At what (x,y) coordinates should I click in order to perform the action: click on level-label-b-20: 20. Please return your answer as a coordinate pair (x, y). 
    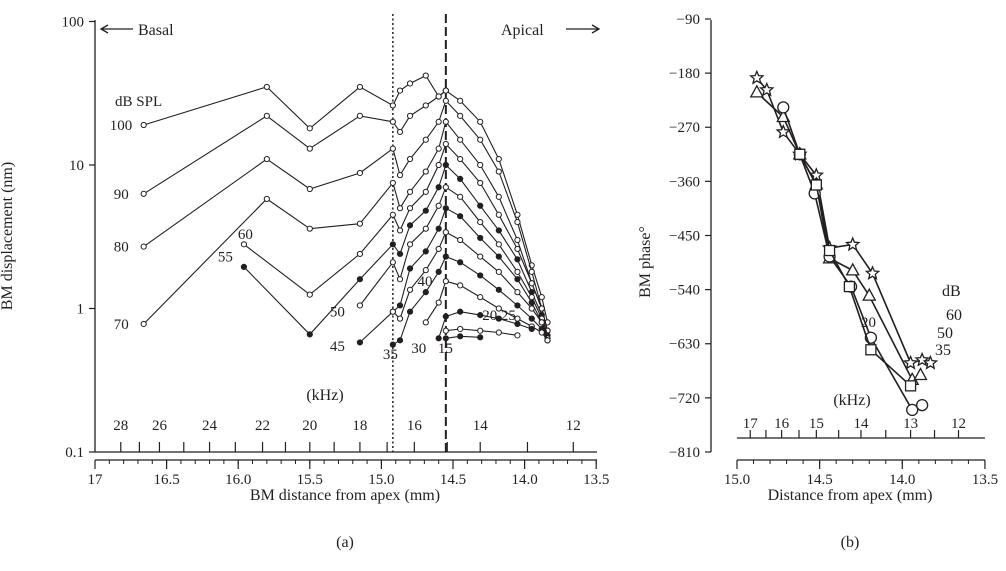
    Looking at the image, I should click on (868, 323).